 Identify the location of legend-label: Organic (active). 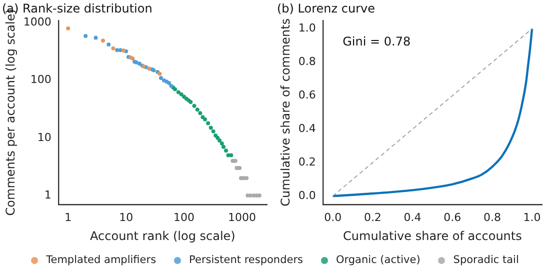
(378, 260).